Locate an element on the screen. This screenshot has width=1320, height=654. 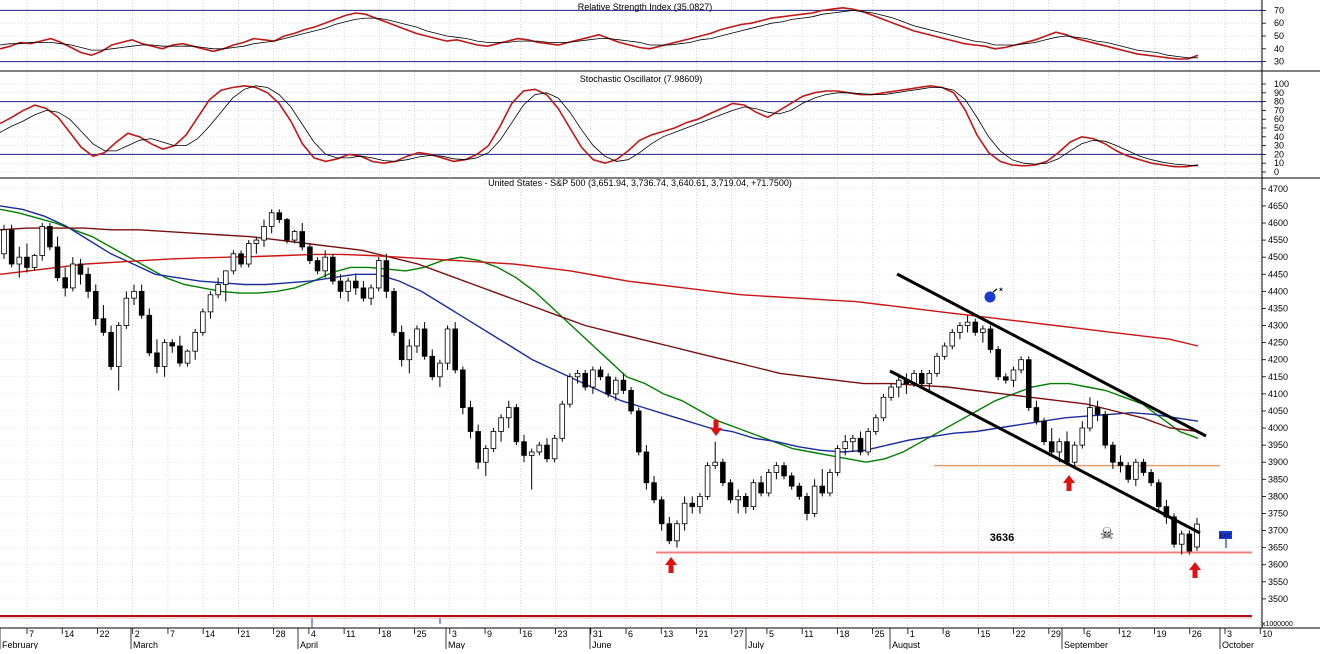
x-tick-label: 21 is located at coordinates (245, 634).